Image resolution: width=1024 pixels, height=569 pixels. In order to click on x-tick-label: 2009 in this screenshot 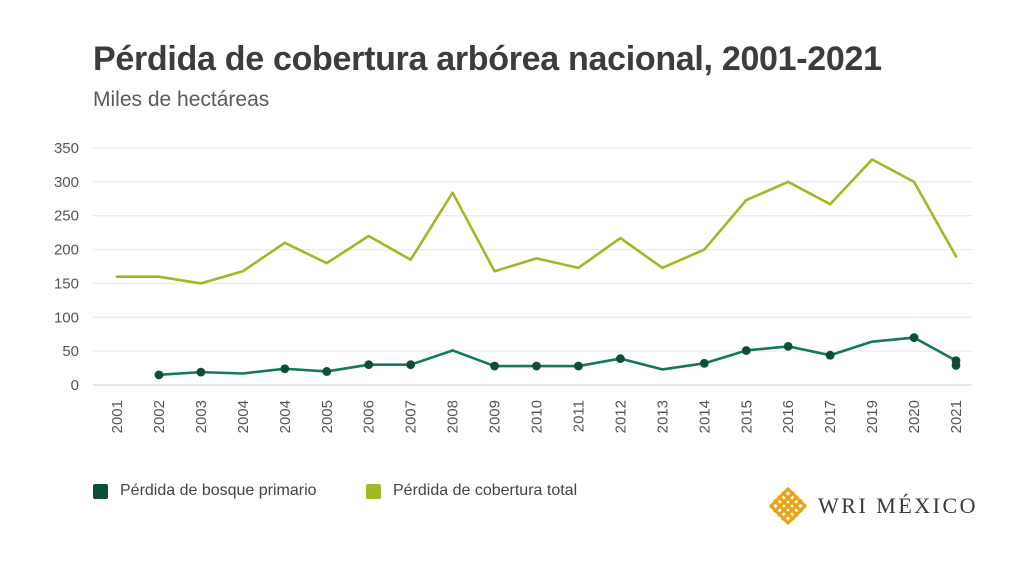, I will do `click(495, 416)`.